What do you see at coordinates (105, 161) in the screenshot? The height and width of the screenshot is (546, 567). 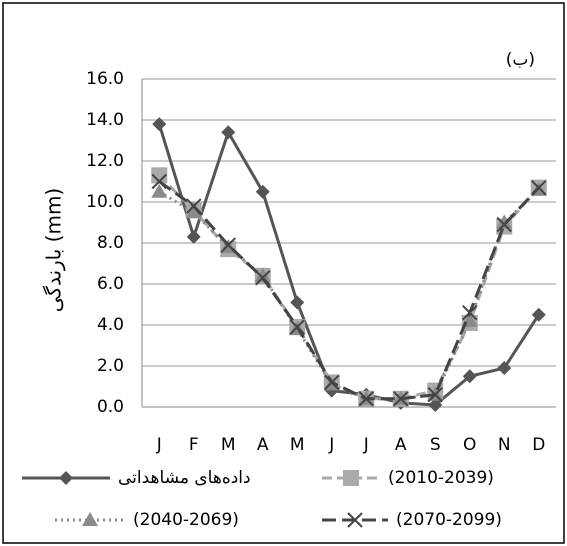 I see `y-tick-label: 12.0` at bounding box center [105, 161].